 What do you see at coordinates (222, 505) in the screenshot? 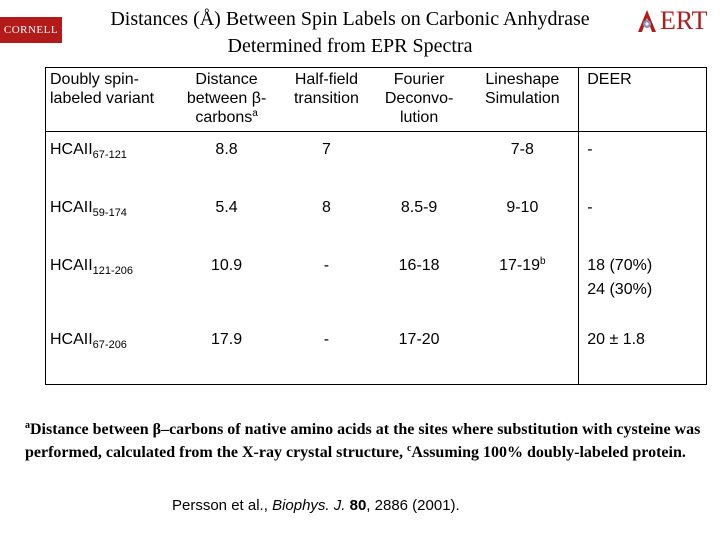
I see `citation-authors: Persson et al.,` at bounding box center [222, 505].